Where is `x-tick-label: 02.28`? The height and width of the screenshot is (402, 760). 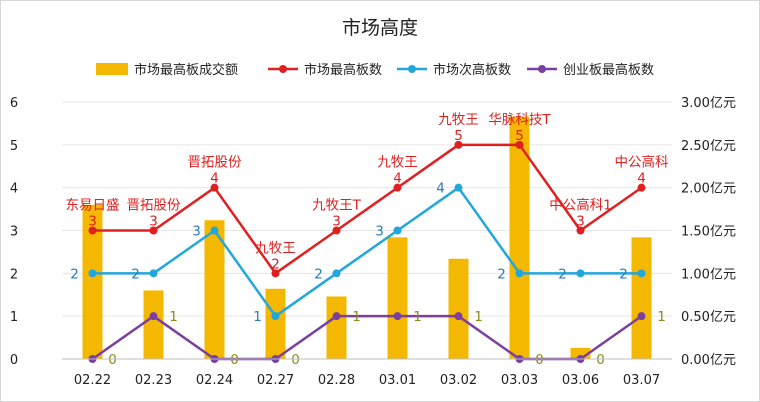 x-tick-label: 02.28 is located at coordinates (336, 380).